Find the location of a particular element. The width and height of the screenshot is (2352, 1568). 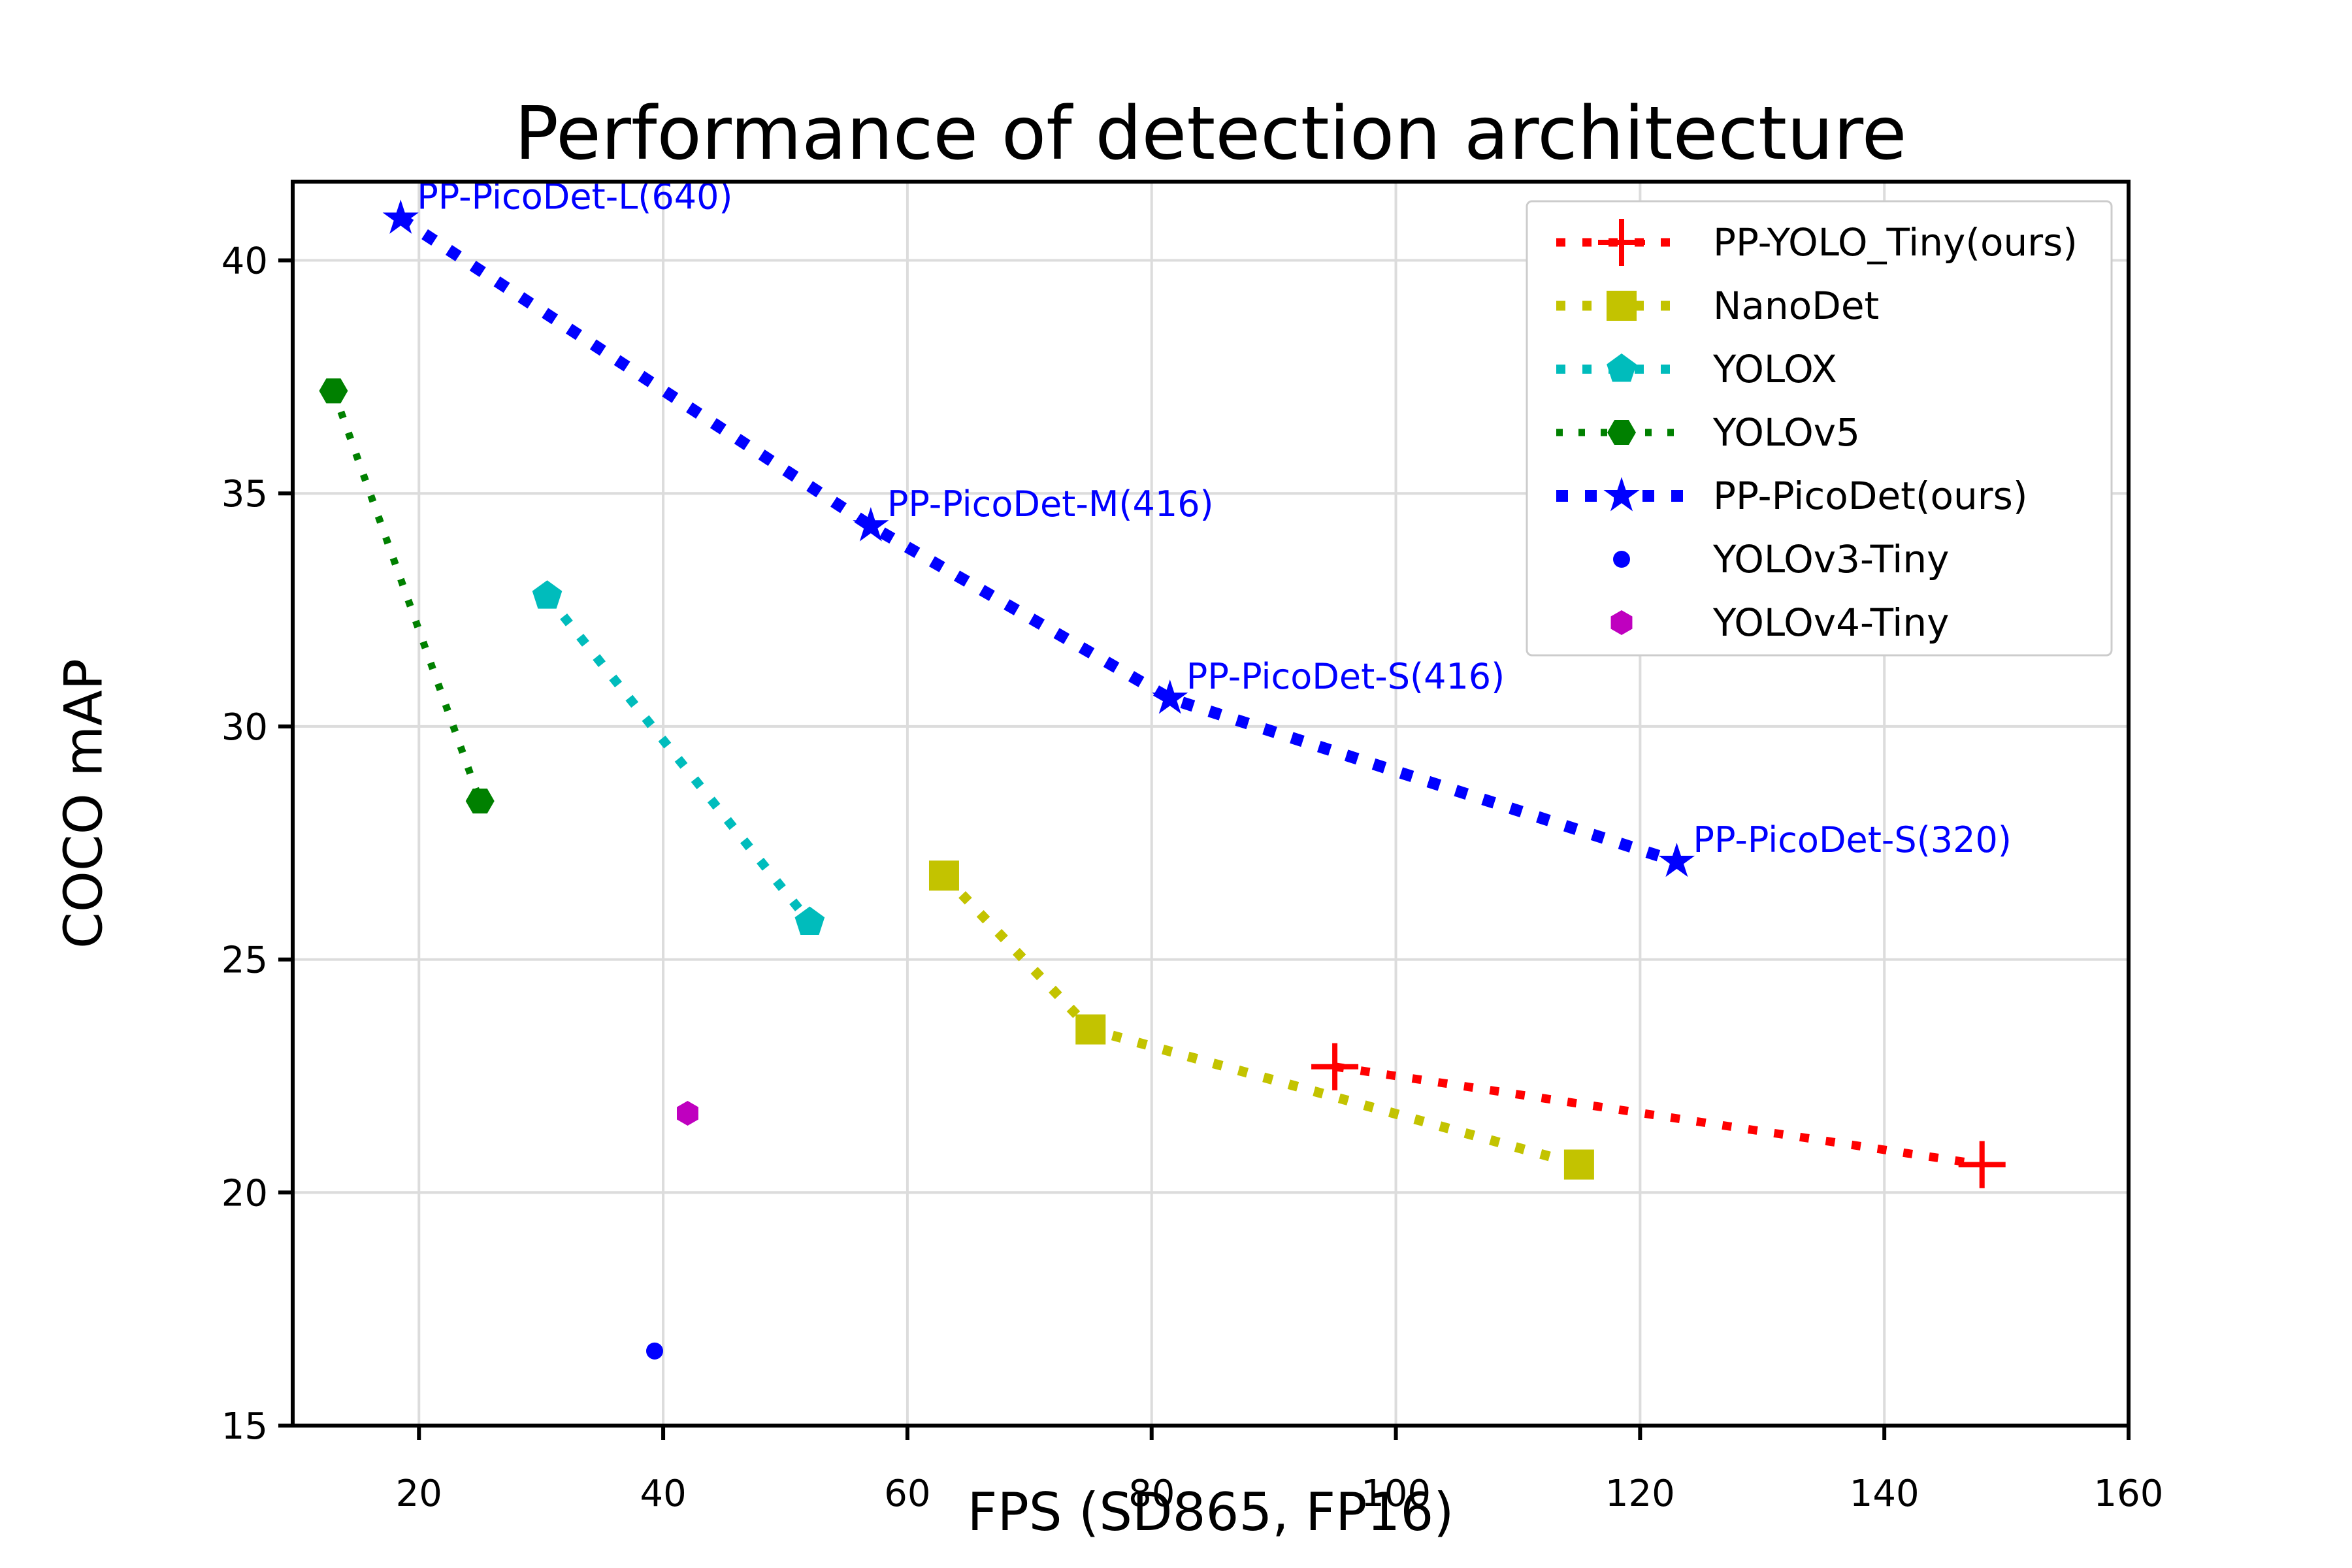

legend-label-YOLOv5: YOLOv5 is located at coordinates (1786, 432).